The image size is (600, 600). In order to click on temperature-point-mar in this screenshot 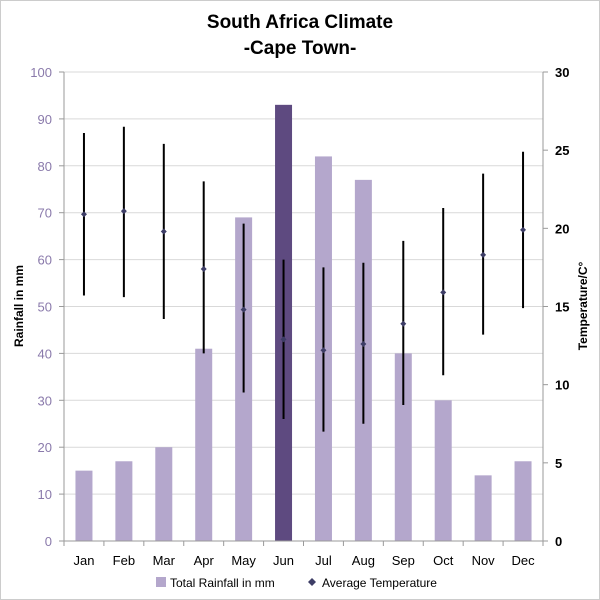, I will do `click(163, 231)`.